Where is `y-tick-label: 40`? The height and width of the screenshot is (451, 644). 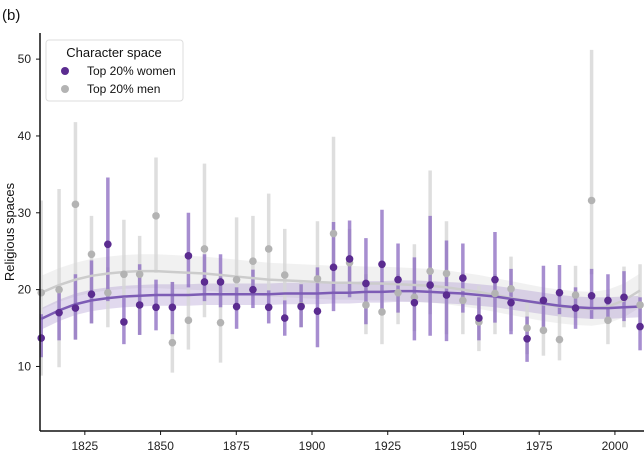 y-tick-label: 40 is located at coordinates (25, 136).